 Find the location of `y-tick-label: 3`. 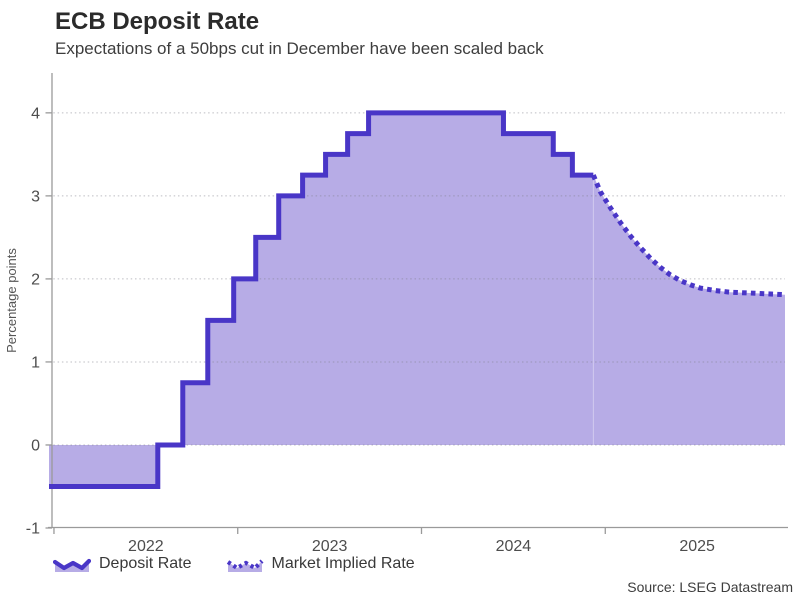

y-tick-label: 3 is located at coordinates (35, 196).